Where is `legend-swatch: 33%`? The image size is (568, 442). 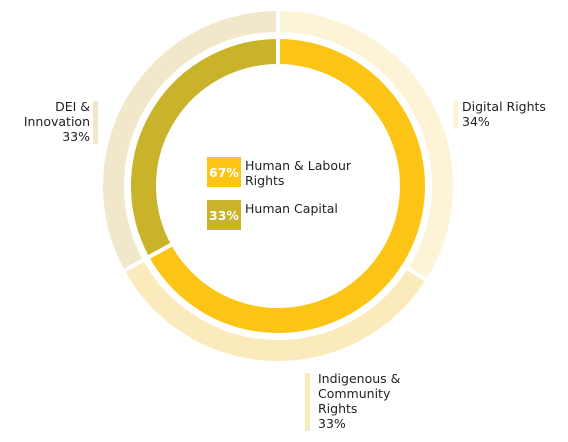 legend-swatch: 33% is located at coordinates (224, 215).